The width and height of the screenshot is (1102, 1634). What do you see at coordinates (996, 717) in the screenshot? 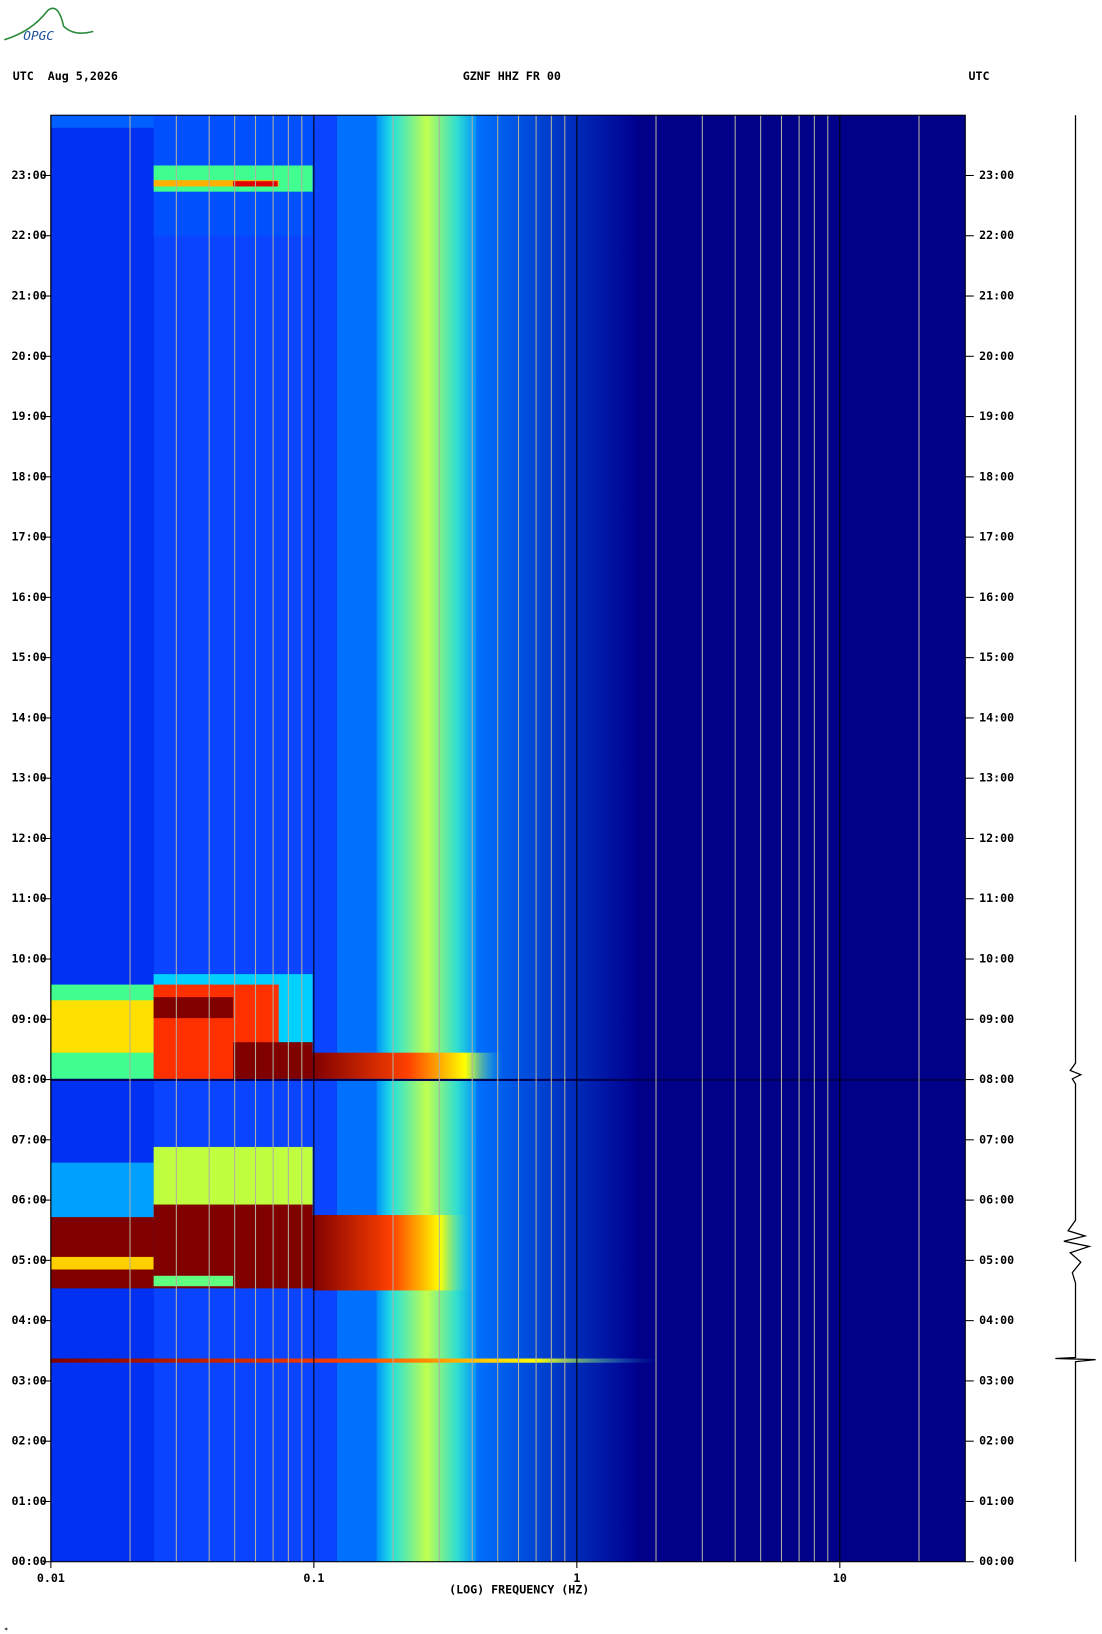
I see `y-tick-label-right: 14:00` at bounding box center [996, 717].